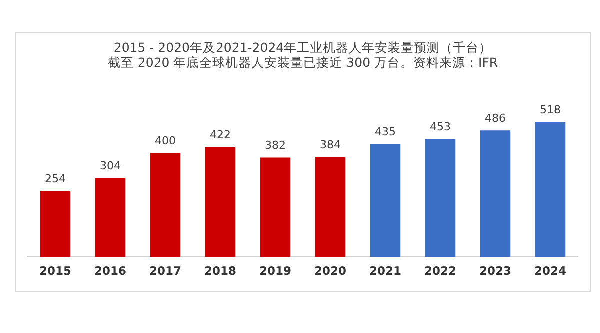 The image size is (600, 333). I want to click on x-tick-label: 2018, so click(220, 271).